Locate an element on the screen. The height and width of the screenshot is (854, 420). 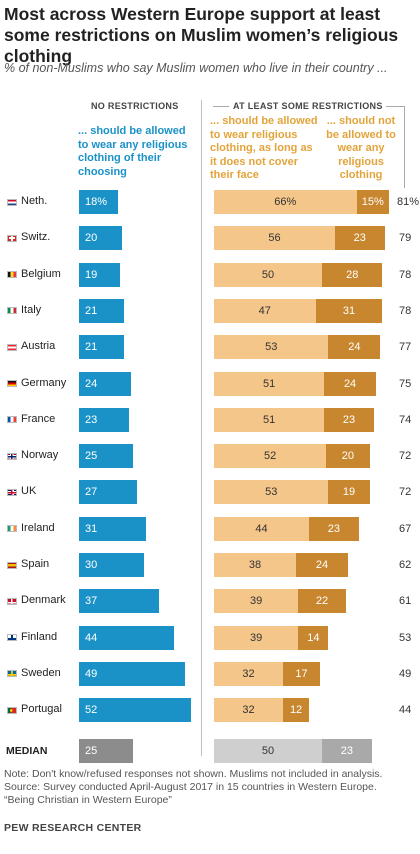
value-allowed-not-face: 32 is located at coordinates (248, 710).